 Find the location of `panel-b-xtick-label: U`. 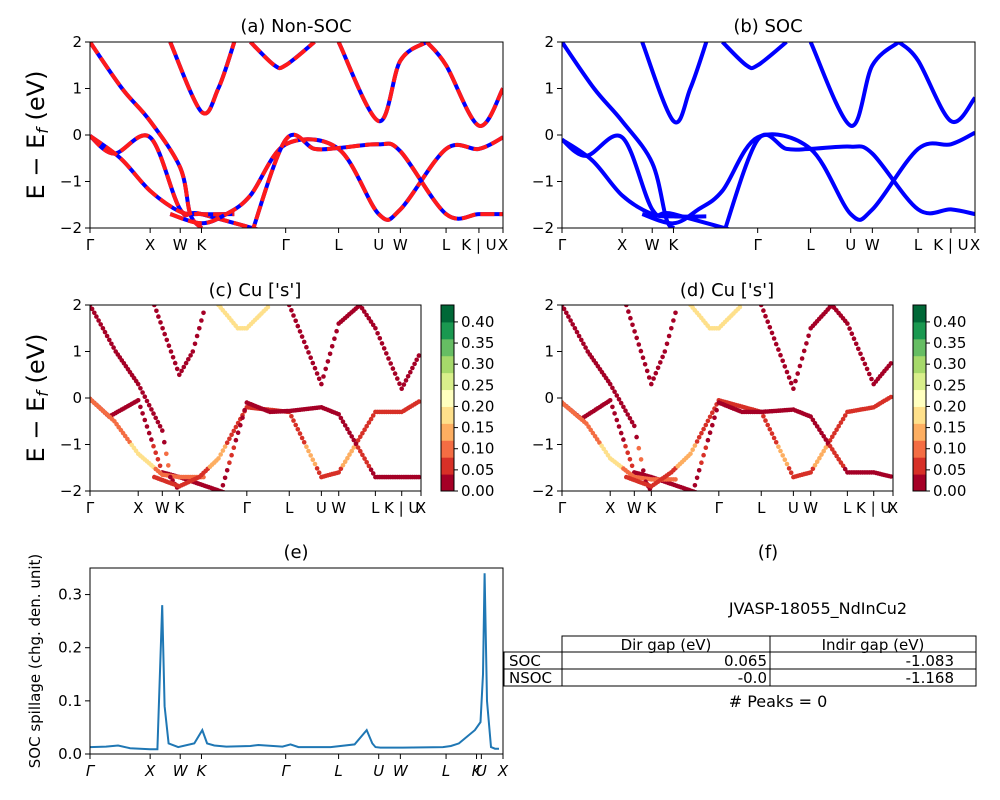

panel-b-xtick-label: U is located at coordinates (850, 245).